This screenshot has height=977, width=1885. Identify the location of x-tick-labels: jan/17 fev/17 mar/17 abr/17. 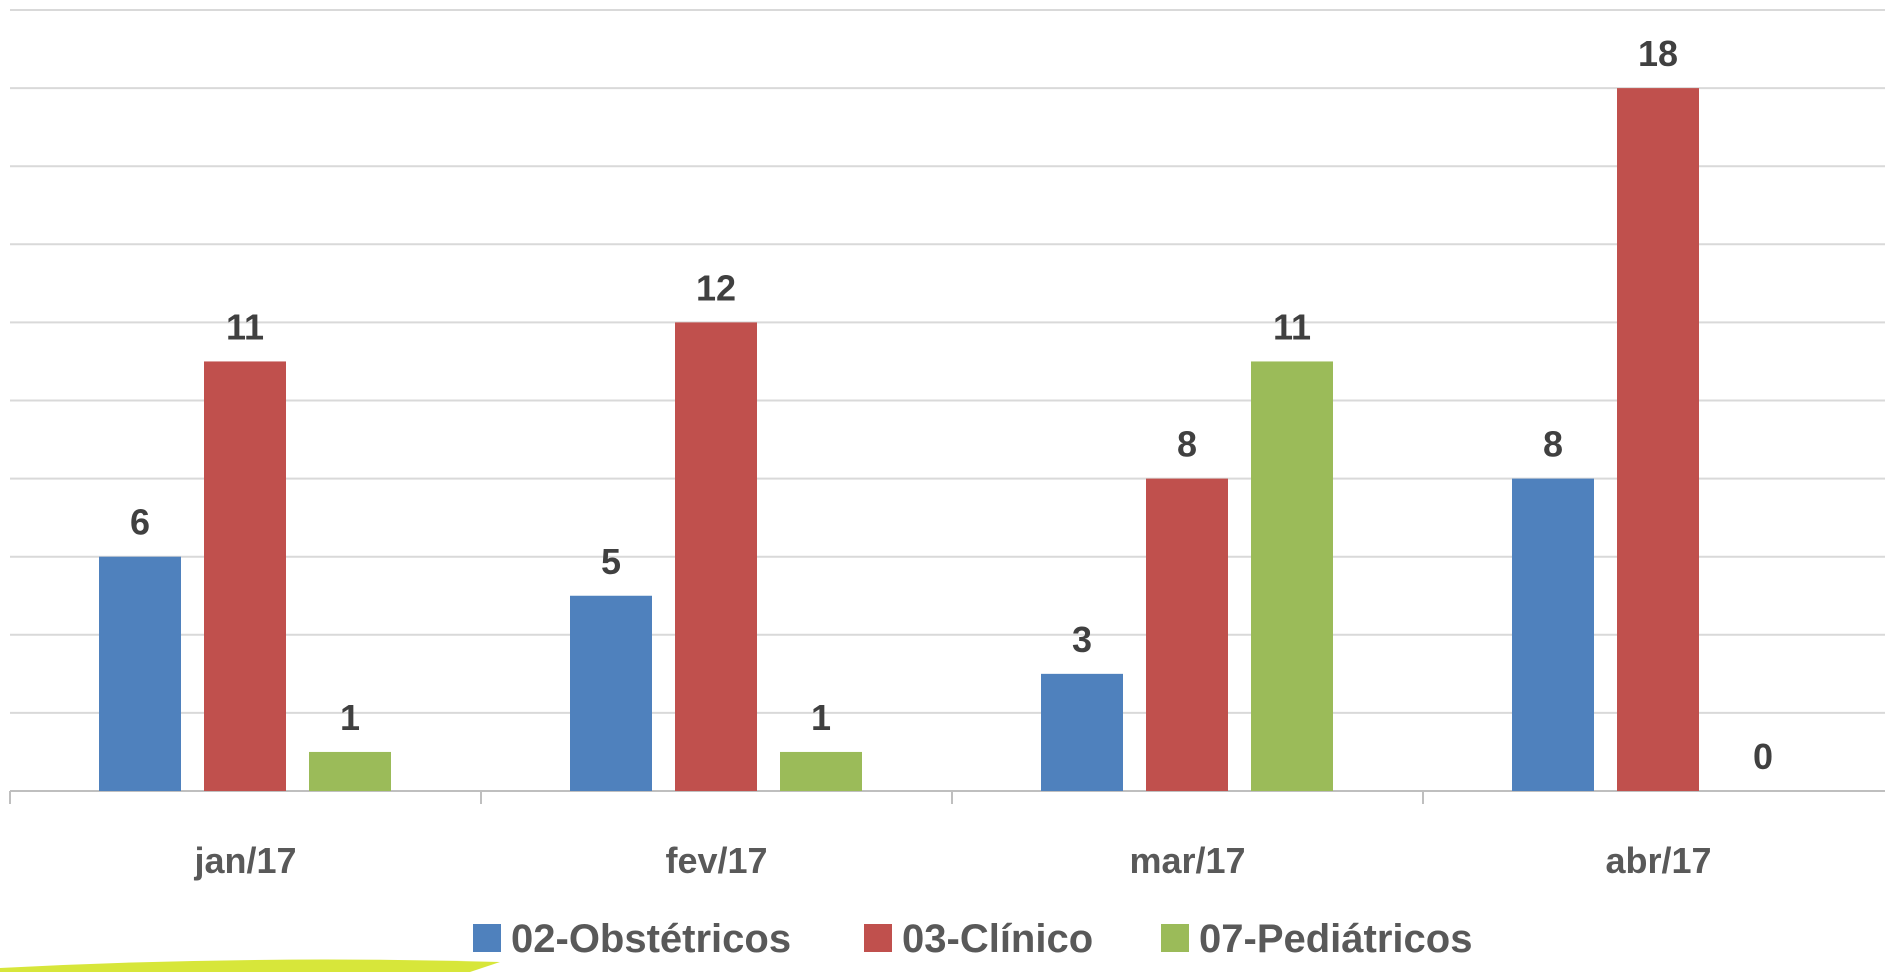
(952, 860).